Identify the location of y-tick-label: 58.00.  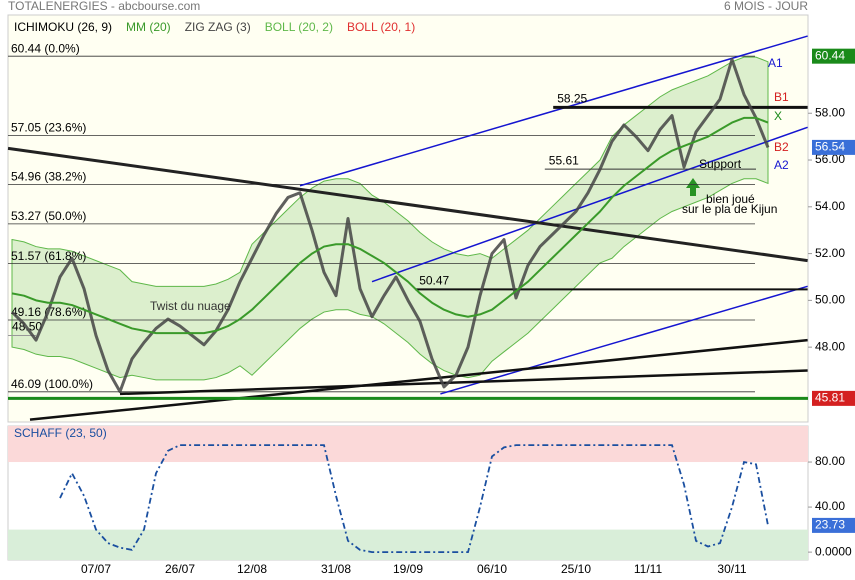
(830, 112).